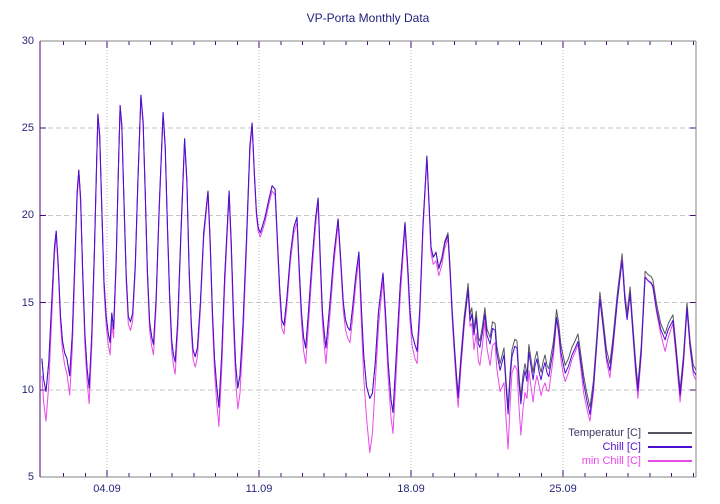 The height and width of the screenshot is (504, 720). I want to click on y-tick-label: 30, so click(27, 41).